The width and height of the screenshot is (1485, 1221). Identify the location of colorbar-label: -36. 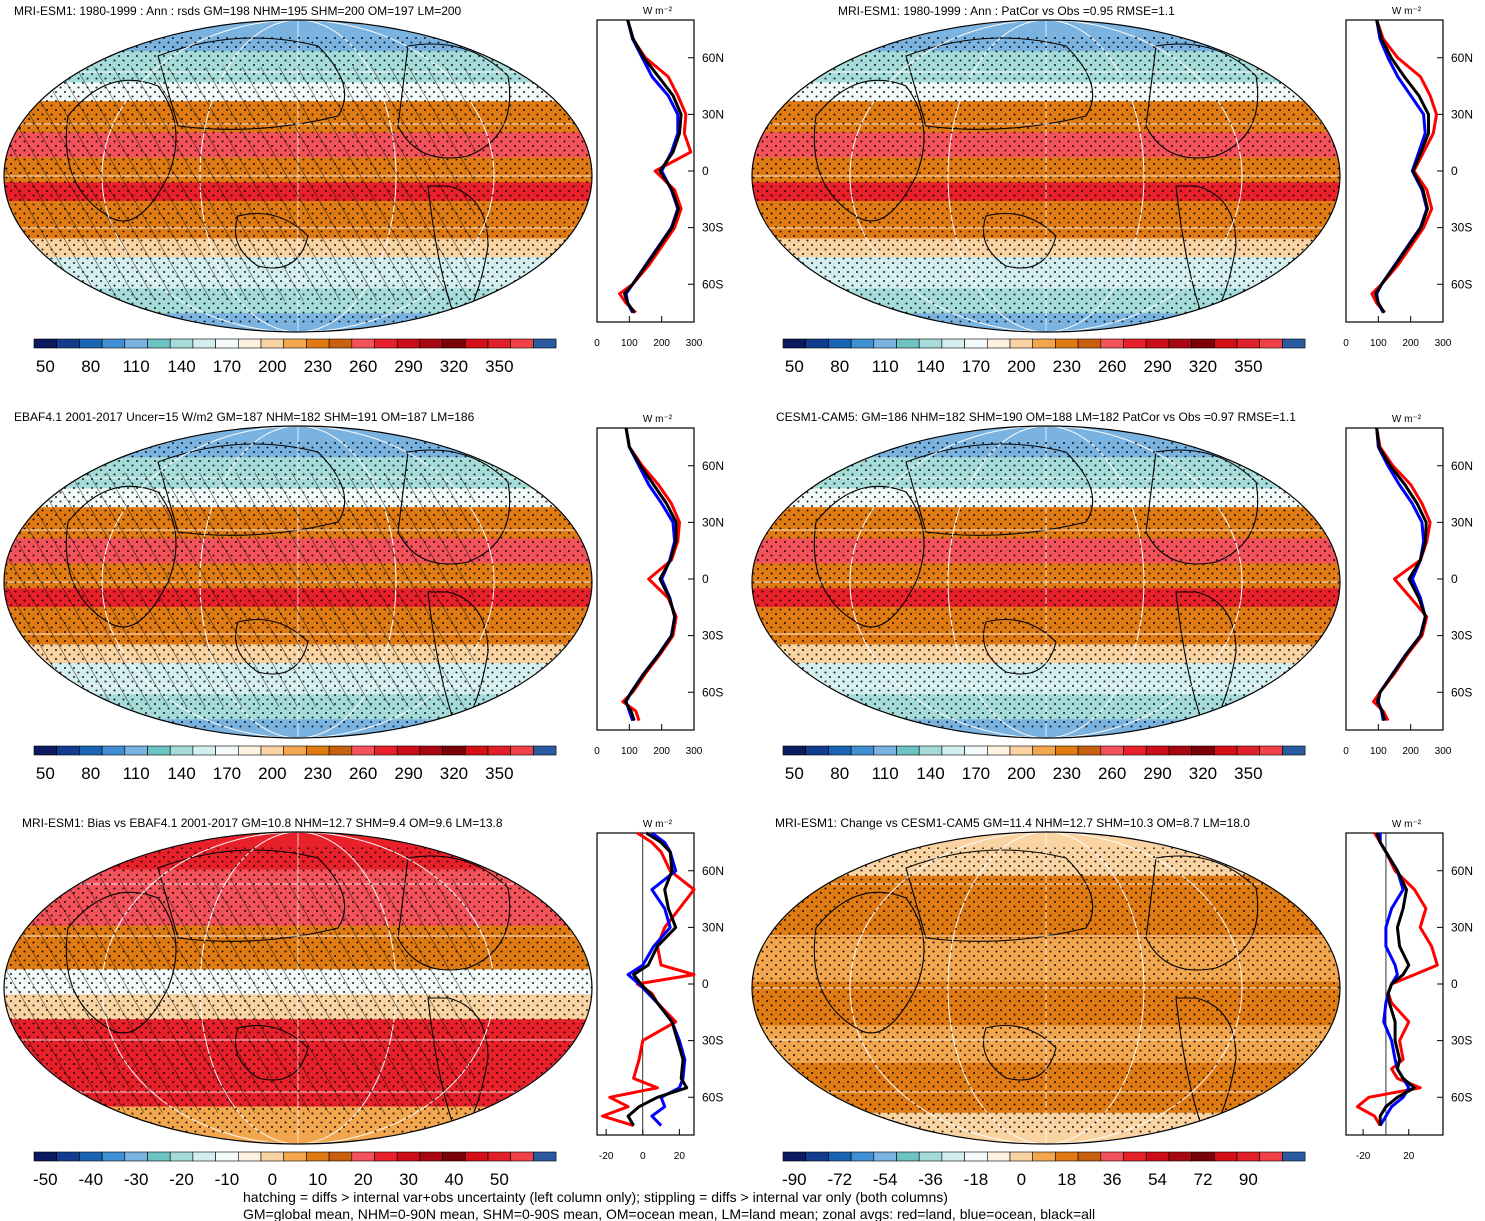
(930, 1179).